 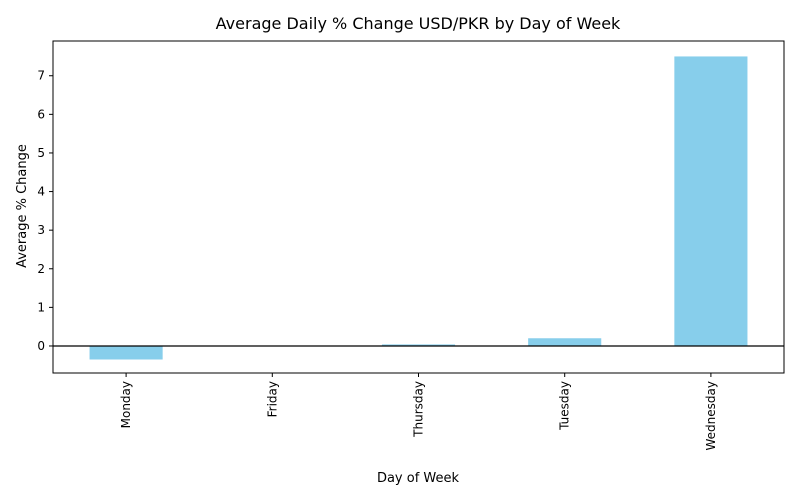 I want to click on bar-wednesday, so click(x=710, y=201).